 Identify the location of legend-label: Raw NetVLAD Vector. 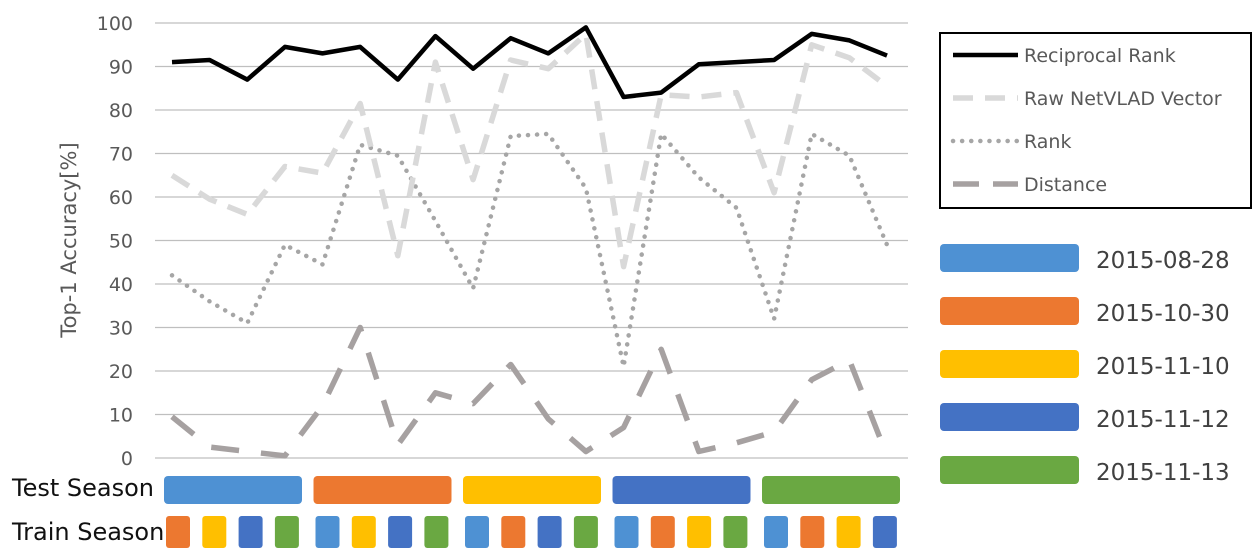
(1123, 99).